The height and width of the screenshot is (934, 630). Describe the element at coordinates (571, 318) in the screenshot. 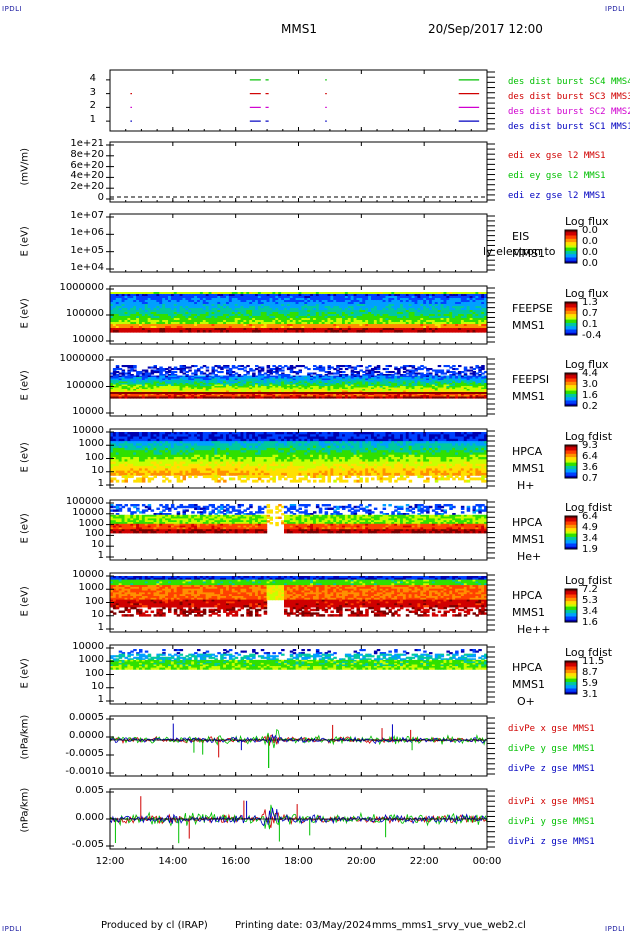

I see `feepse-colorbar-frame` at that location.